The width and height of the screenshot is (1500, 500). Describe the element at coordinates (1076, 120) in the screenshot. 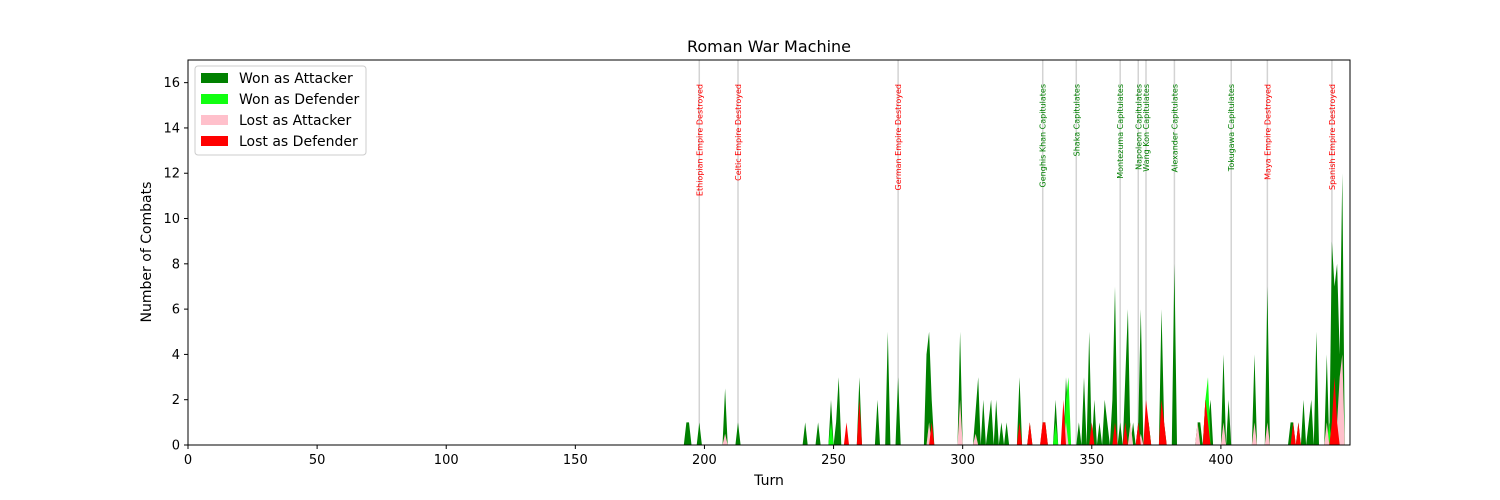

I see `event-label: Shaka Capitulates` at that location.